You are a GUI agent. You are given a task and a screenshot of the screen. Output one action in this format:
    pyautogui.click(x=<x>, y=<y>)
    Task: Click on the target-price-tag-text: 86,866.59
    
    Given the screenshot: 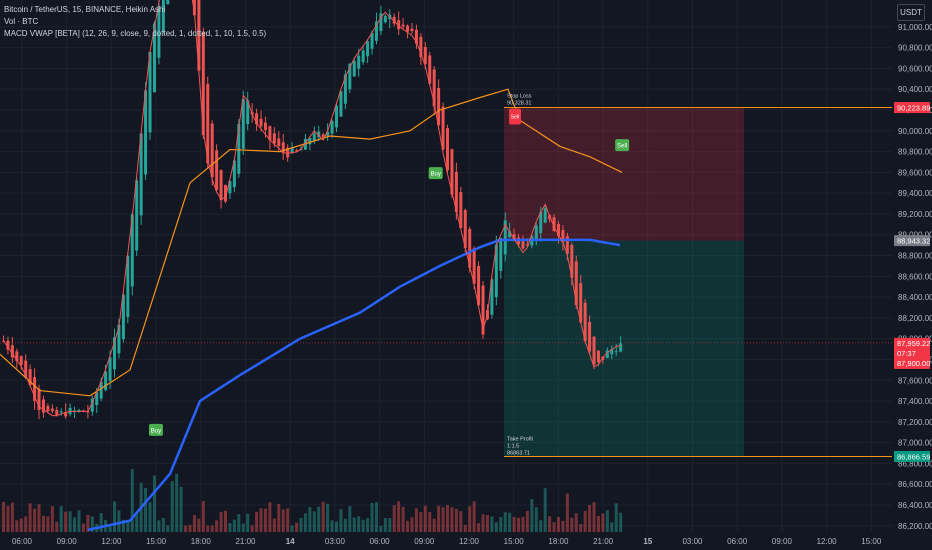 What is the action you would take?
    pyautogui.click(x=913, y=456)
    